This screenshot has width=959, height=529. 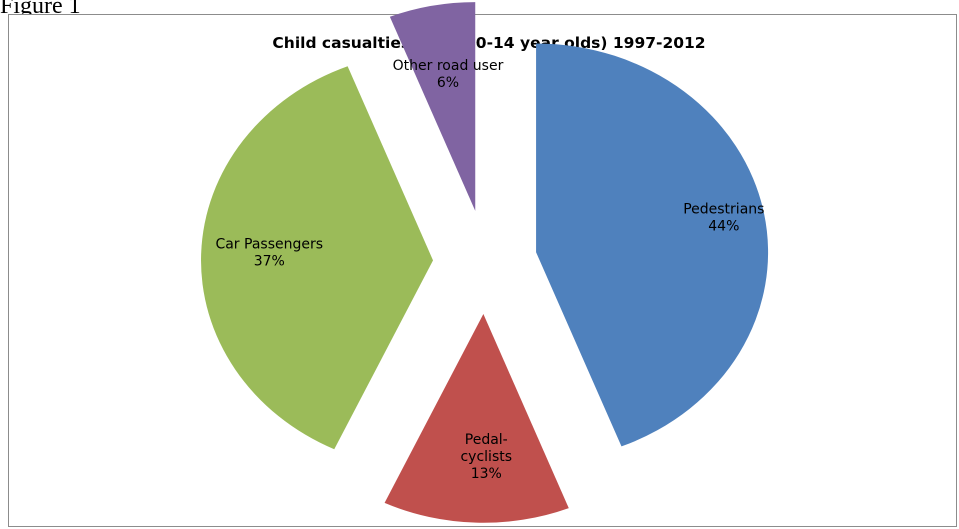 What do you see at coordinates (432, 106) in the screenshot?
I see `pie-slice-other-road-user` at bounding box center [432, 106].